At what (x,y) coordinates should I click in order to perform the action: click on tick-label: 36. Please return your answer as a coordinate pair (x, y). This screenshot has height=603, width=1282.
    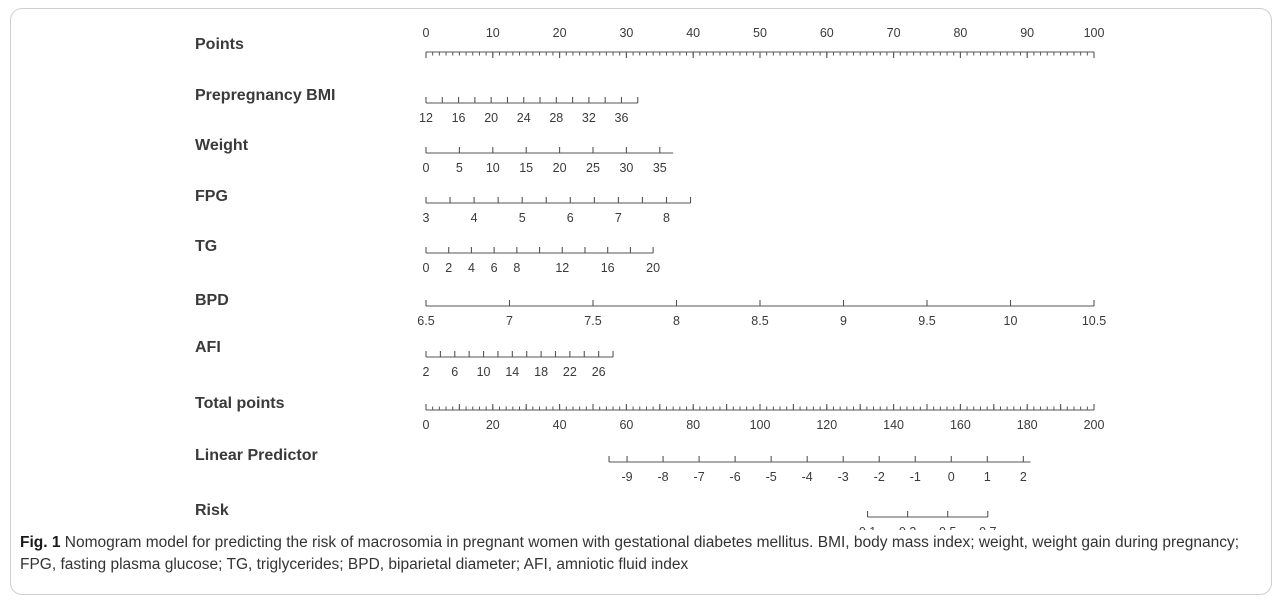
    Looking at the image, I should click on (622, 118).